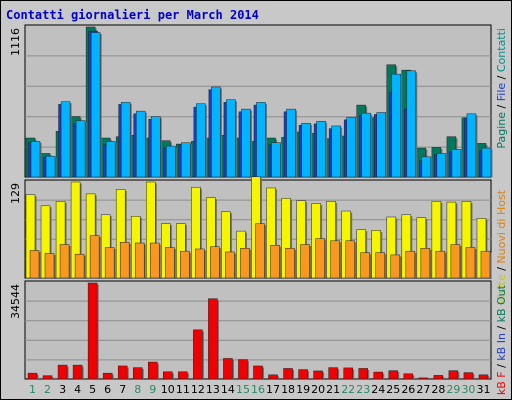 This screenshot has height=400, width=512. What do you see at coordinates (501, 226) in the screenshot?
I see `legend-middle-part-2: Nuovi di Host` at bounding box center [501, 226].